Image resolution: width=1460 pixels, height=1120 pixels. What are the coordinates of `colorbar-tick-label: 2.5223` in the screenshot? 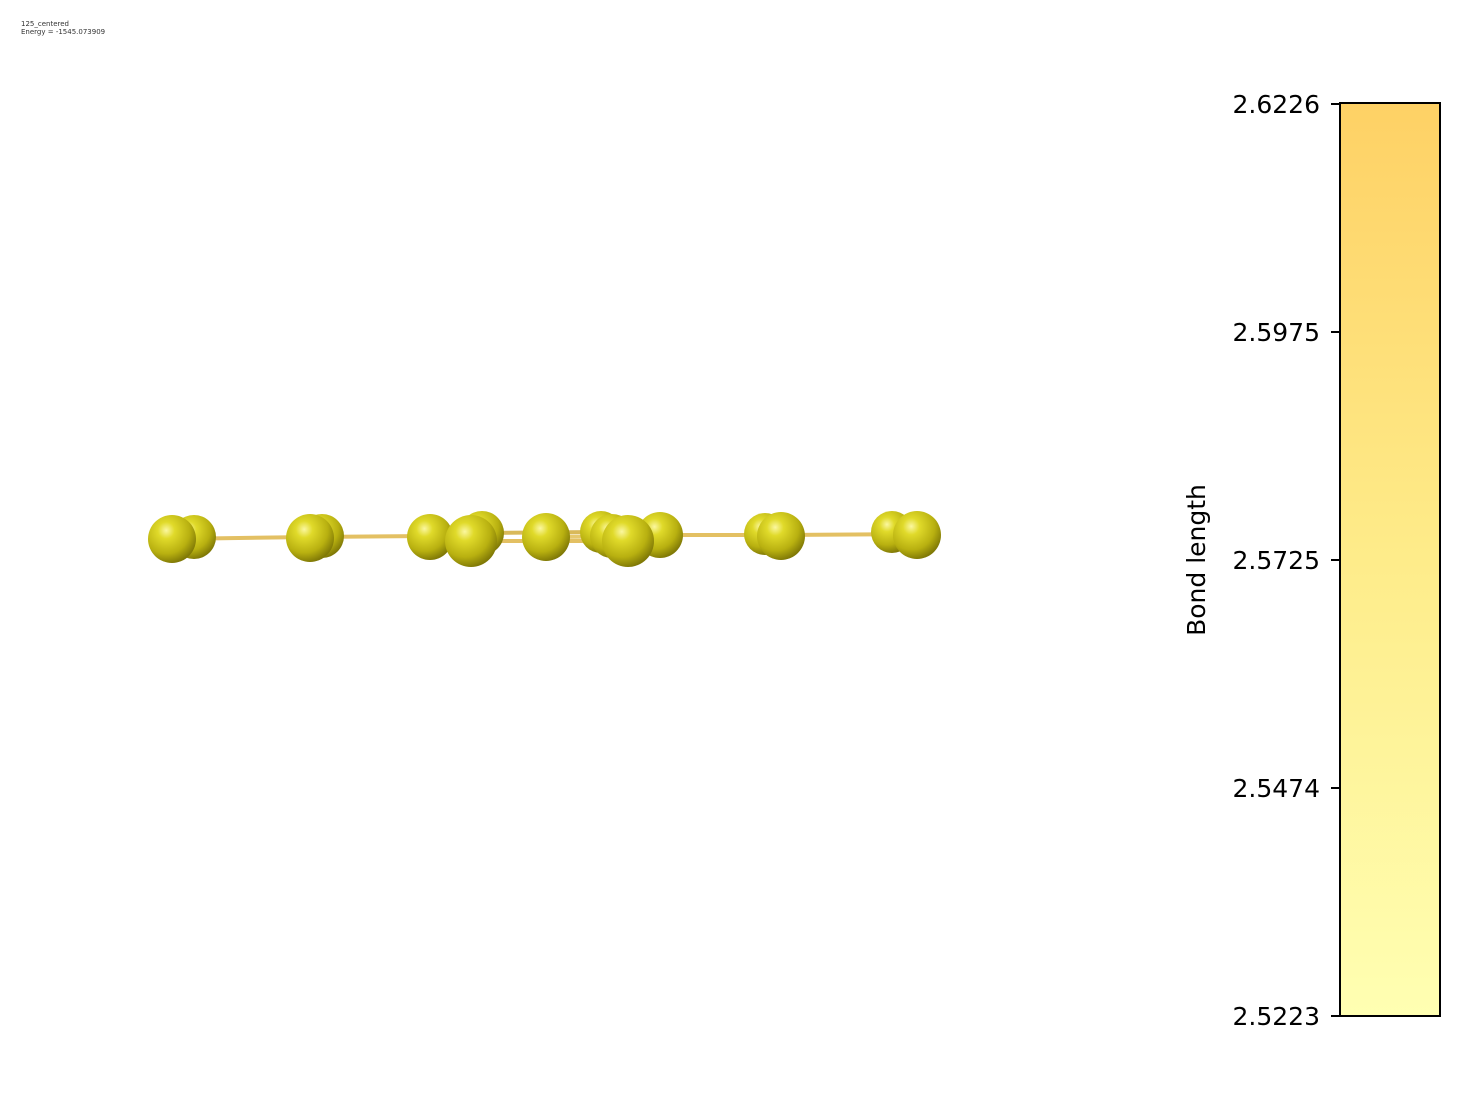 It's located at (1276, 1016).